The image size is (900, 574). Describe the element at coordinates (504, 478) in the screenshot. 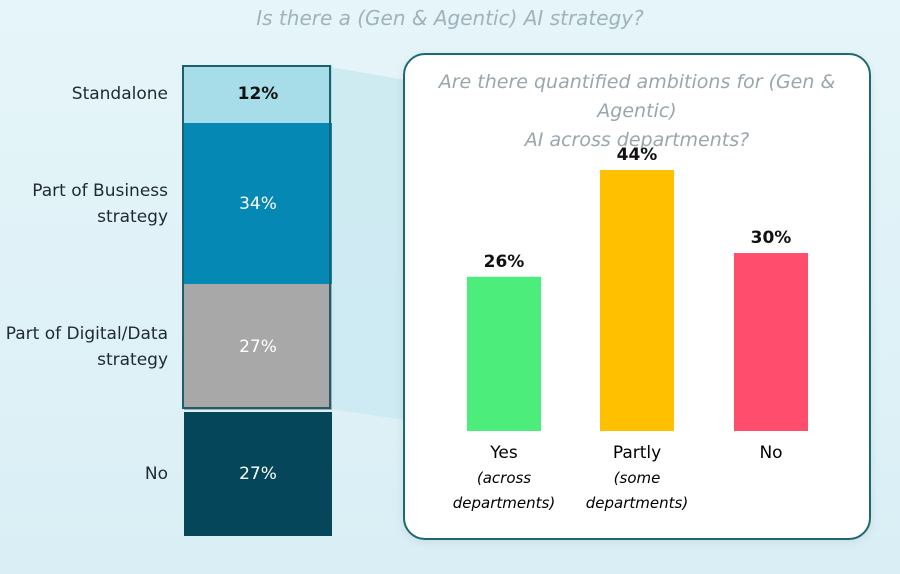

I see `category-sublabel: (across` at that location.